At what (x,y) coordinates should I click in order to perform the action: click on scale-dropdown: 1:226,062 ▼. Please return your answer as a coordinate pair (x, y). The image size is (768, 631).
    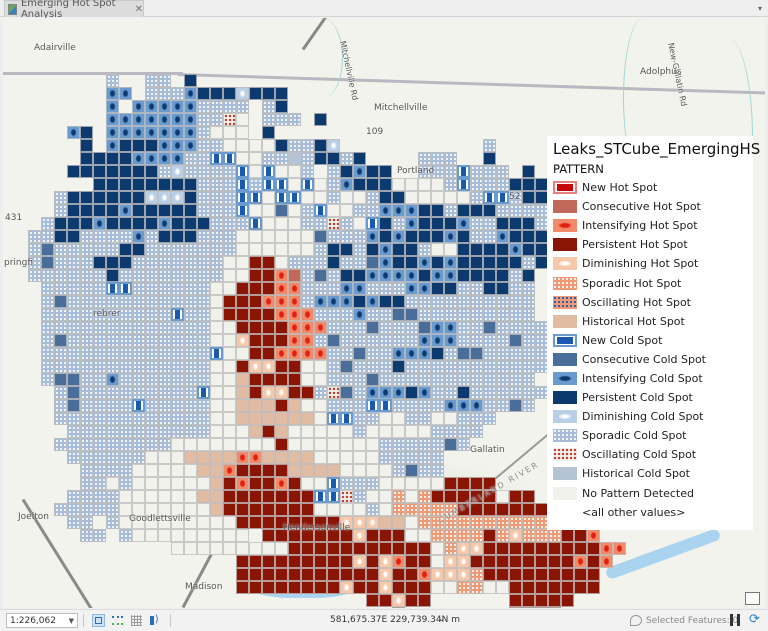
    Looking at the image, I should click on (42, 620).